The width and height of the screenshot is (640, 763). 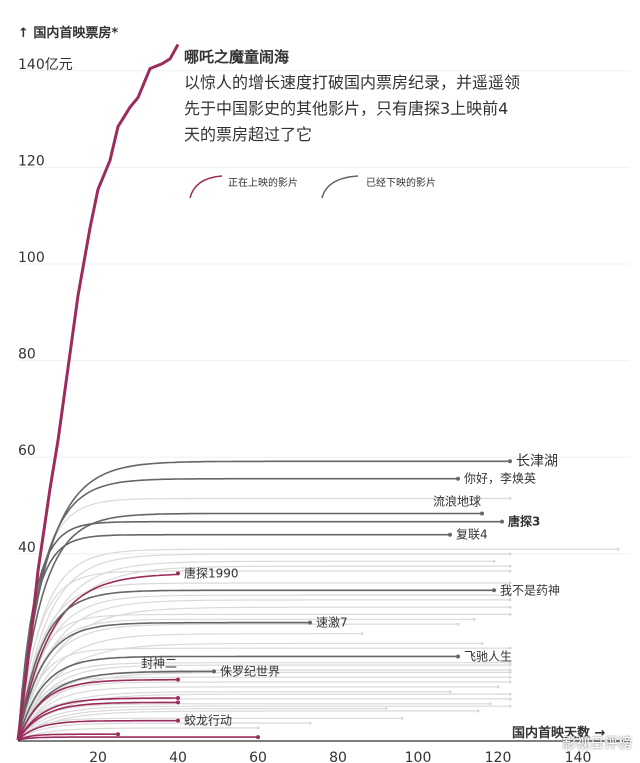 I want to click on series-label: 唐探3, so click(x=524, y=521).